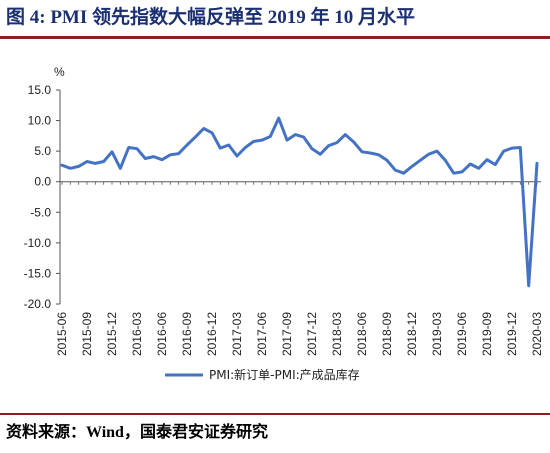 This screenshot has width=550, height=453. Describe the element at coordinates (462, 334) in the screenshot. I see `x-tick-label: 2019-06` at that location.